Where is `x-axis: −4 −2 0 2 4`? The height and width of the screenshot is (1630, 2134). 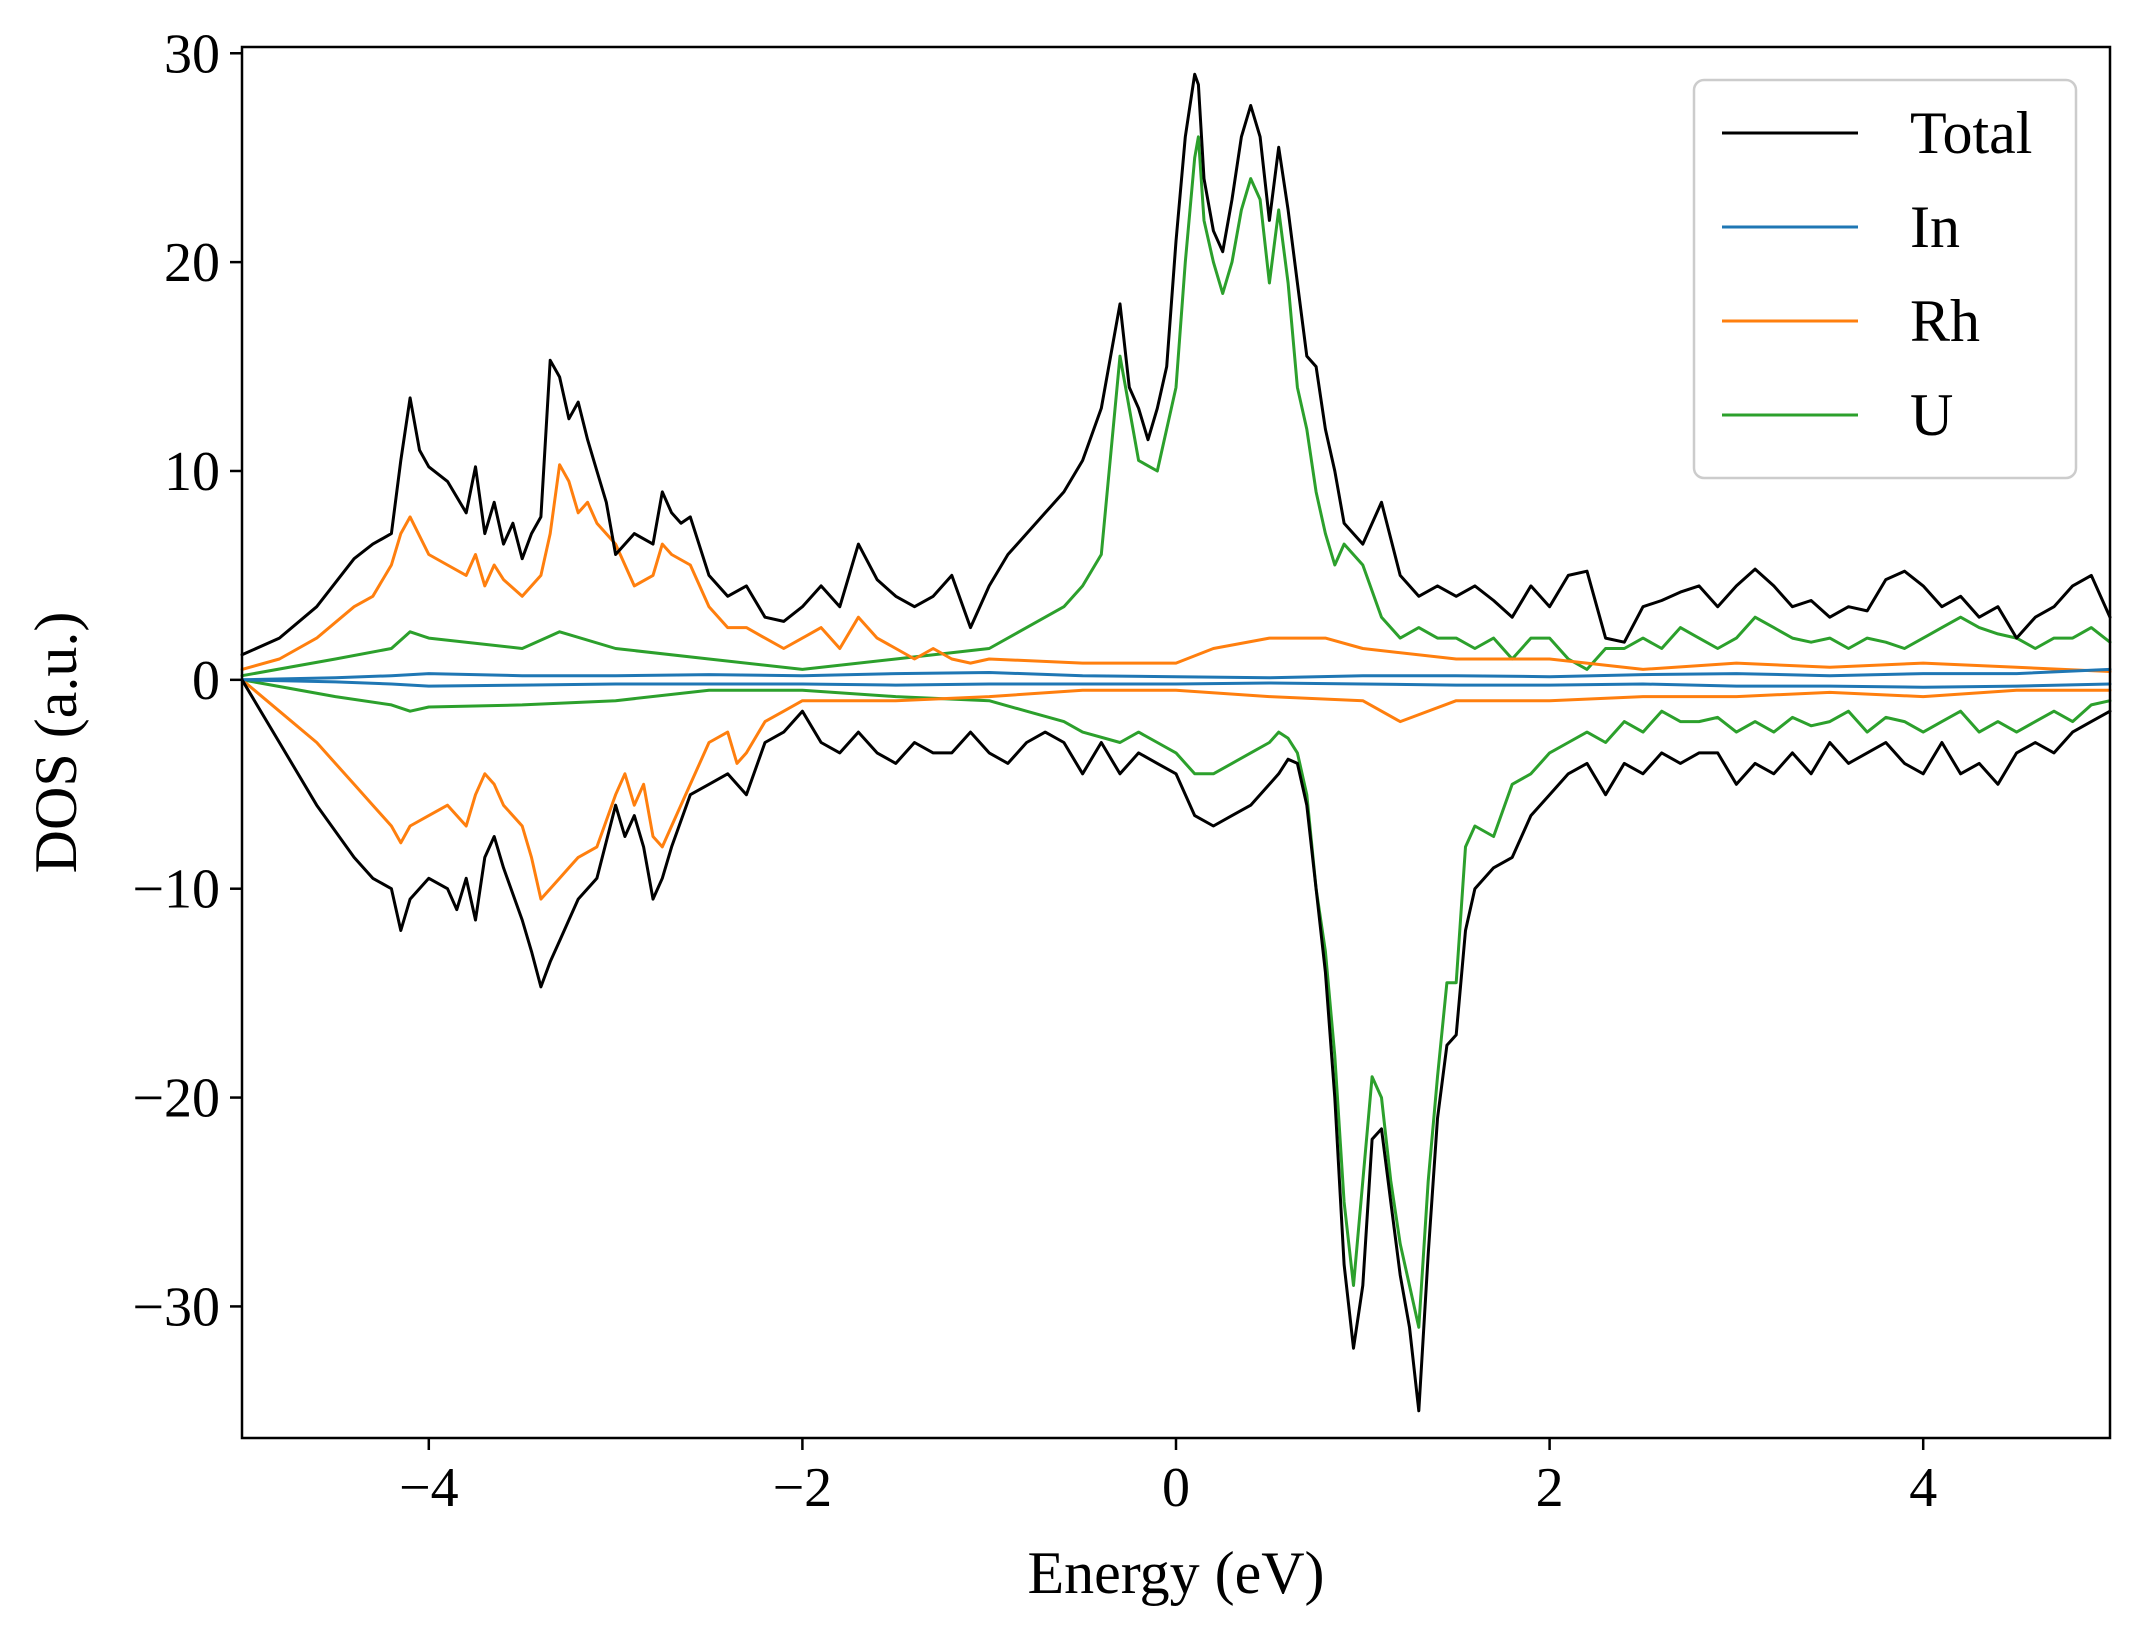 x-axis: −4 −2 0 2 4 is located at coordinates (1168, 1478).